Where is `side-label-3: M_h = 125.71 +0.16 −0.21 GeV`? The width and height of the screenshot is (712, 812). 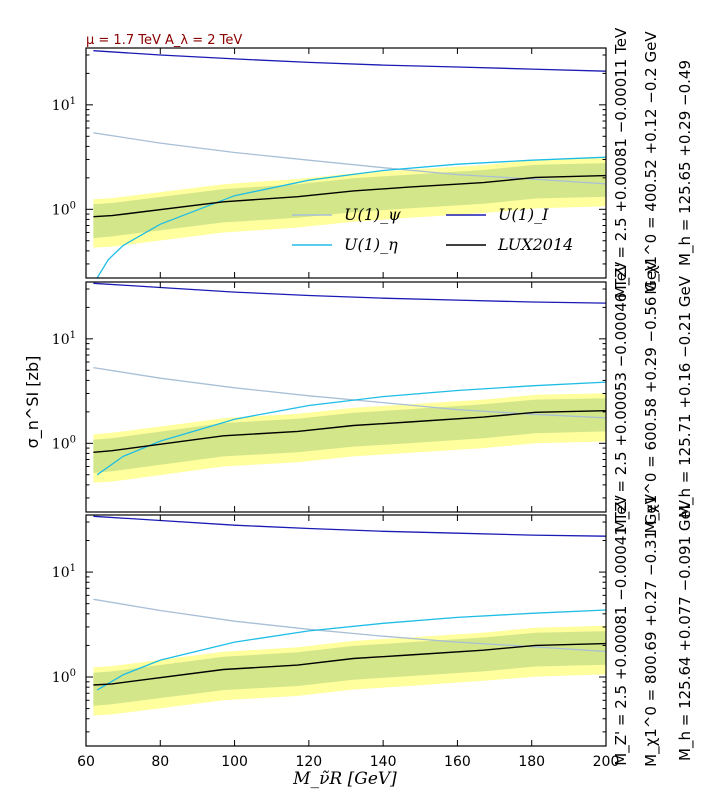 side-label-3: M_h = 125.71 +0.16 −0.21 GeV is located at coordinates (685, 396).